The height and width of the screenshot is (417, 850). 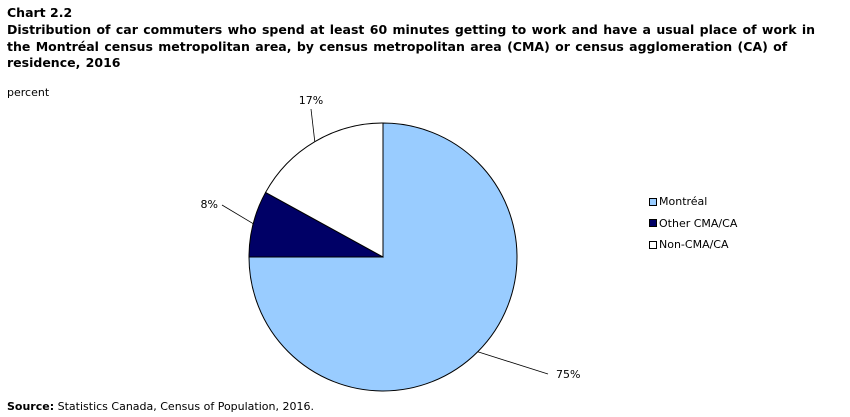 I want to click on legend-item-non-cma-ca: Non-CMA/CA, so click(x=693, y=245).